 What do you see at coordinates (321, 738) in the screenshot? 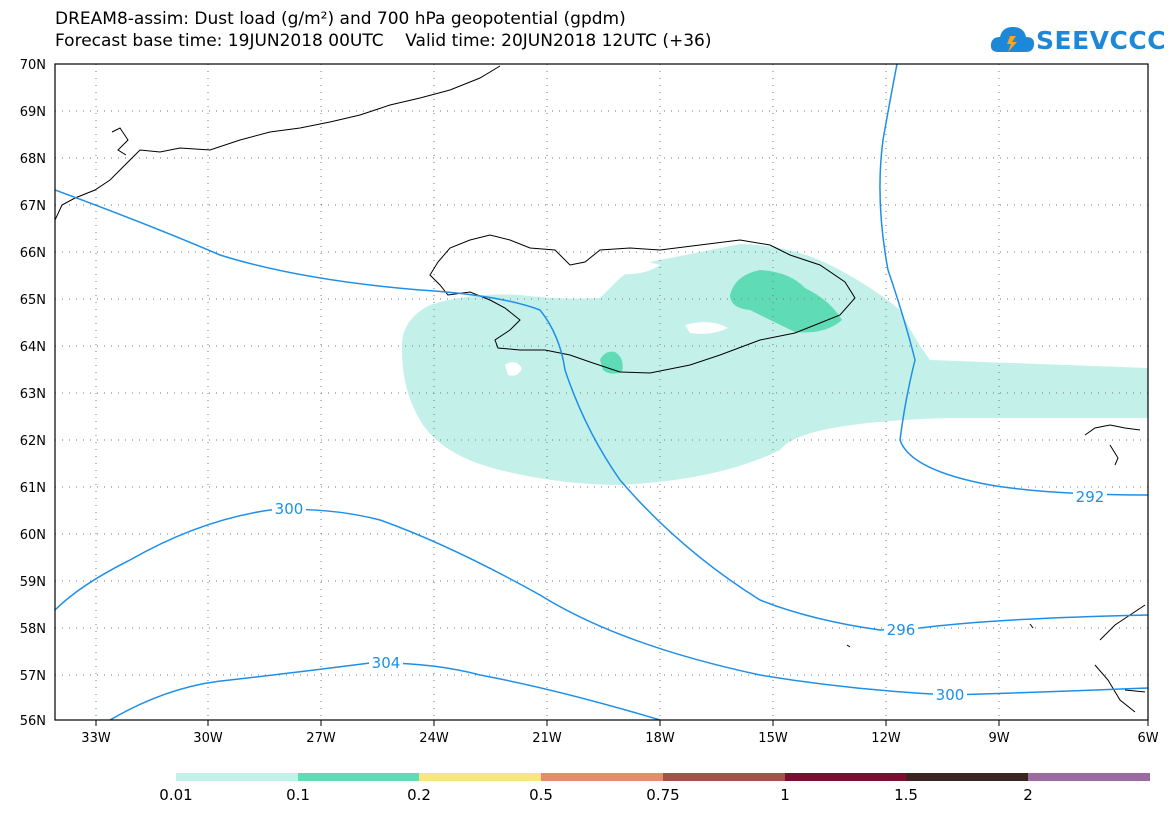
I see `lon-label: 27W` at bounding box center [321, 738].